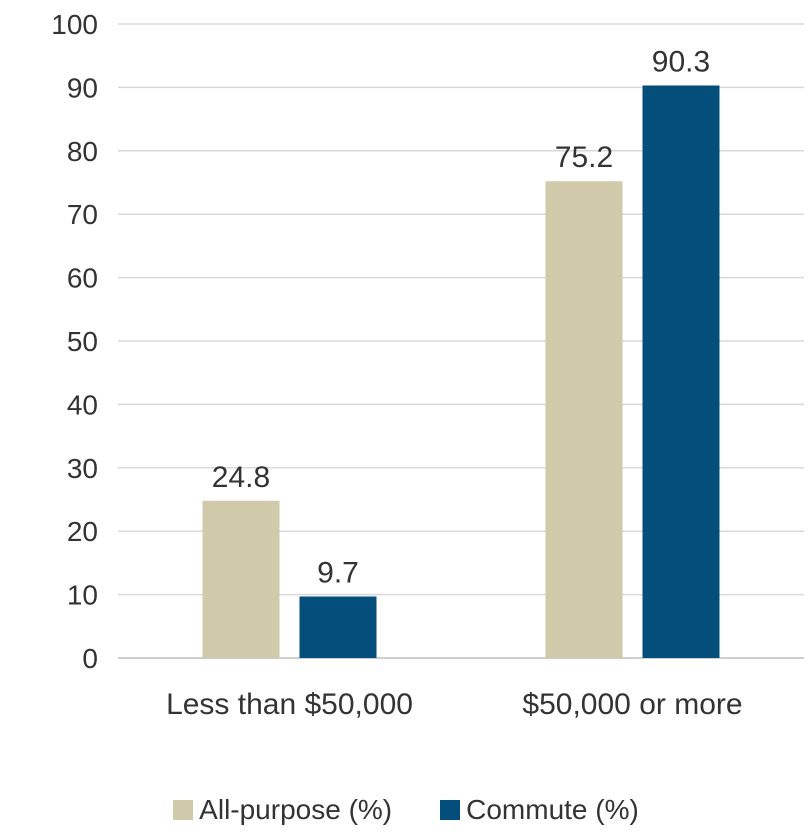 This screenshot has width=812, height=836. Describe the element at coordinates (82, 531) in the screenshot. I see `y-tick-label: 20` at that location.